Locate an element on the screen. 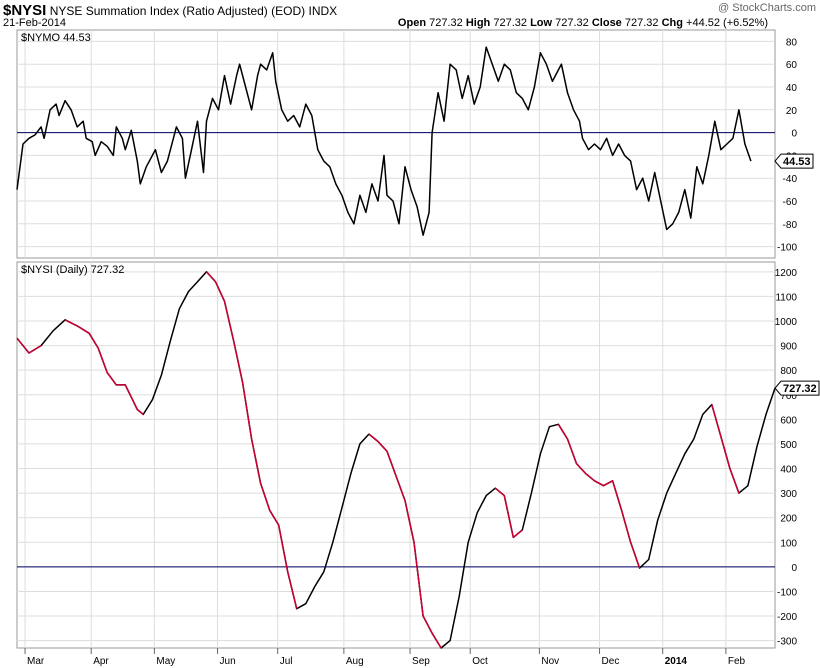 The width and height of the screenshot is (820, 668). nysi-y-tick-label: 100 is located at coordinates (788, 543).